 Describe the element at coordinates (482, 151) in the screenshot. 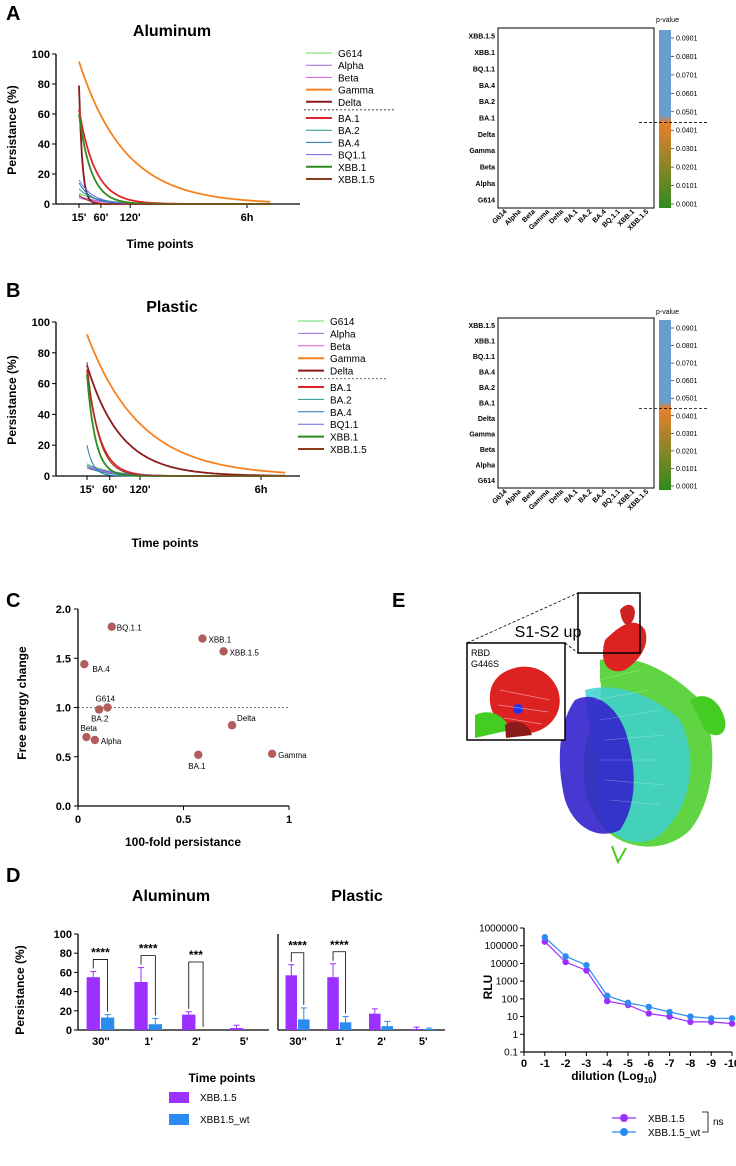

I see `row-label: Gamma` at that location.